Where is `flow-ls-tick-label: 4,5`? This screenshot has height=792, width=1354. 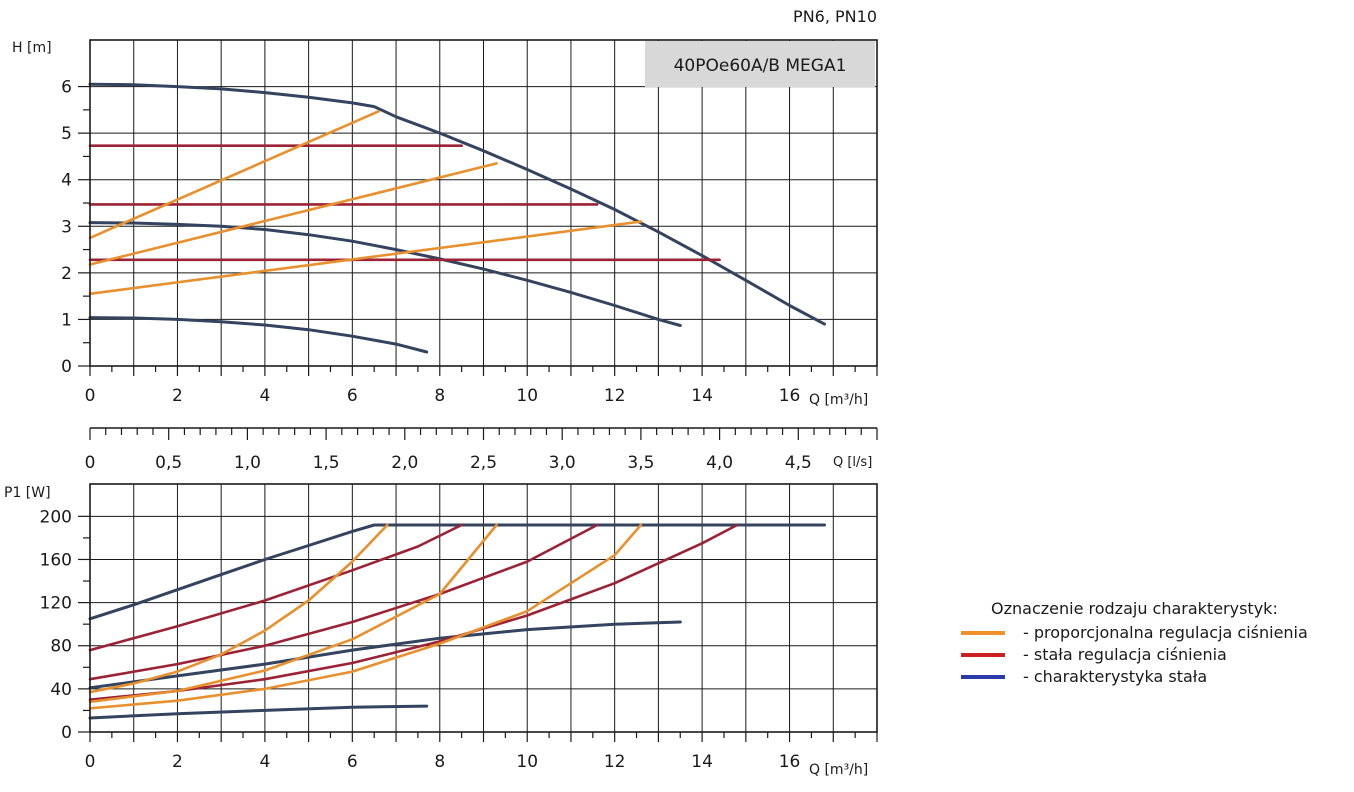 flow-ls-tick-label: 4,5 is located at coordinates (798, 463).